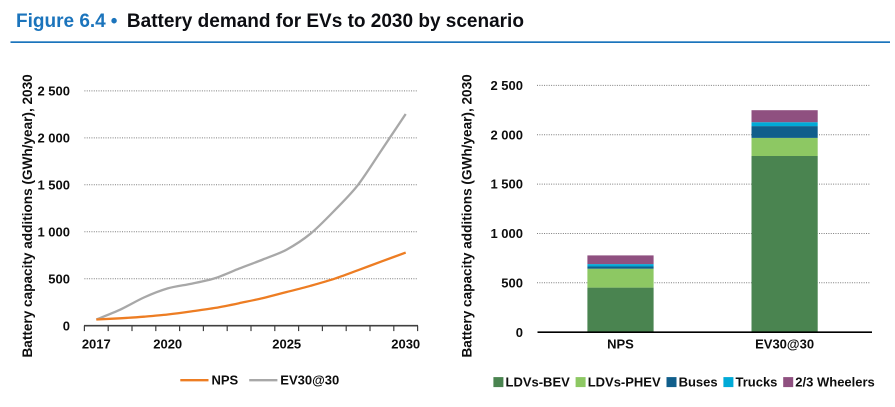  I want to click on svg-text: 2025, so click(286, 344).